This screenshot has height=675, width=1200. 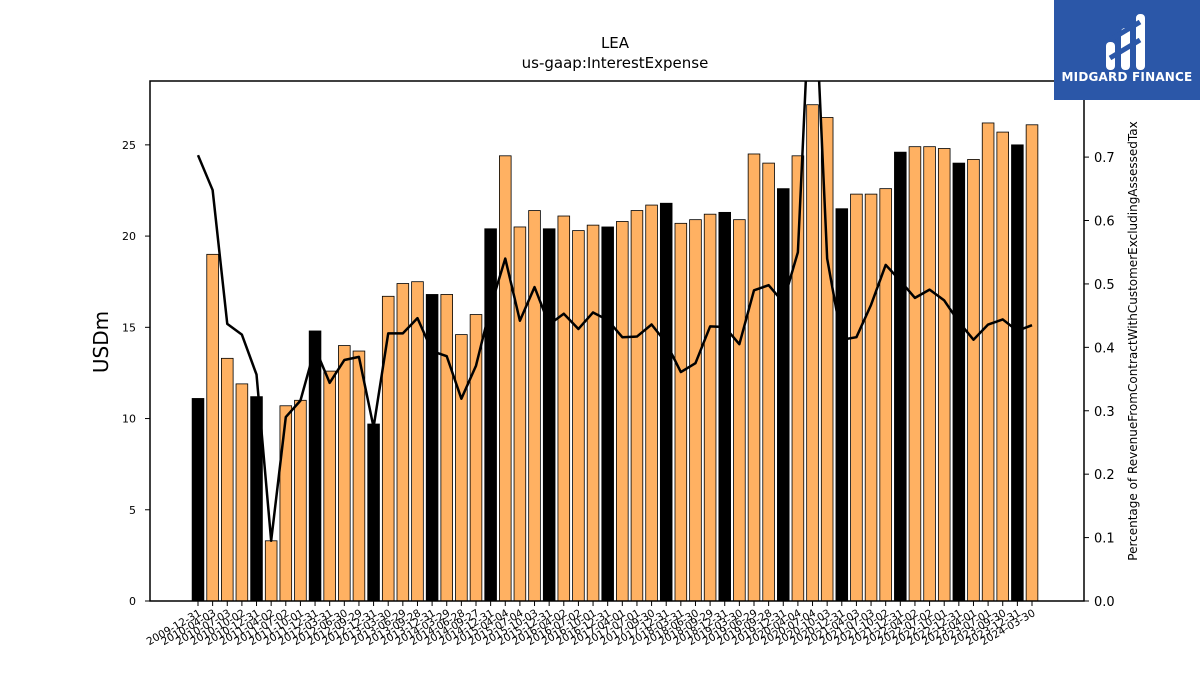 I want to click on midgard-finance-logo: MIDGARD FINANCE, so click(x=1127, y=50).